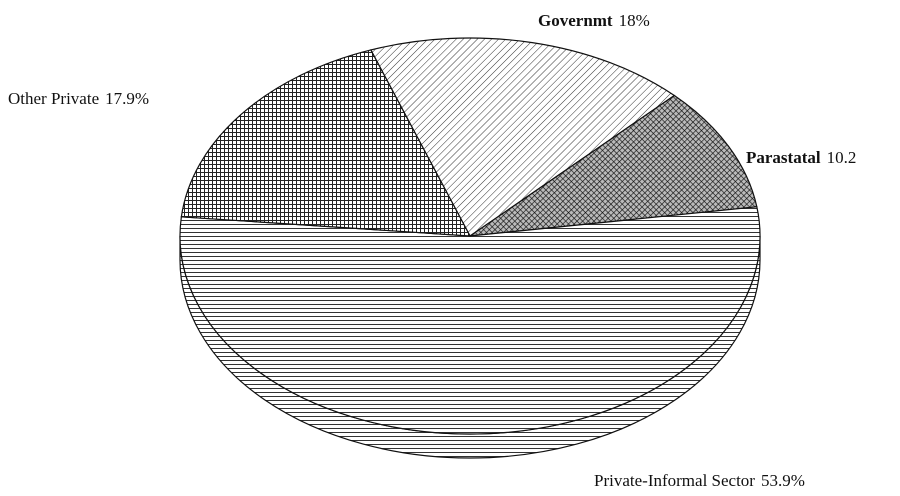 The width and height of the screenshot is (900, 496). Describe the element at coordinates (53, 98) in the screenshot. I see `slice-name: Other Private` at that location.